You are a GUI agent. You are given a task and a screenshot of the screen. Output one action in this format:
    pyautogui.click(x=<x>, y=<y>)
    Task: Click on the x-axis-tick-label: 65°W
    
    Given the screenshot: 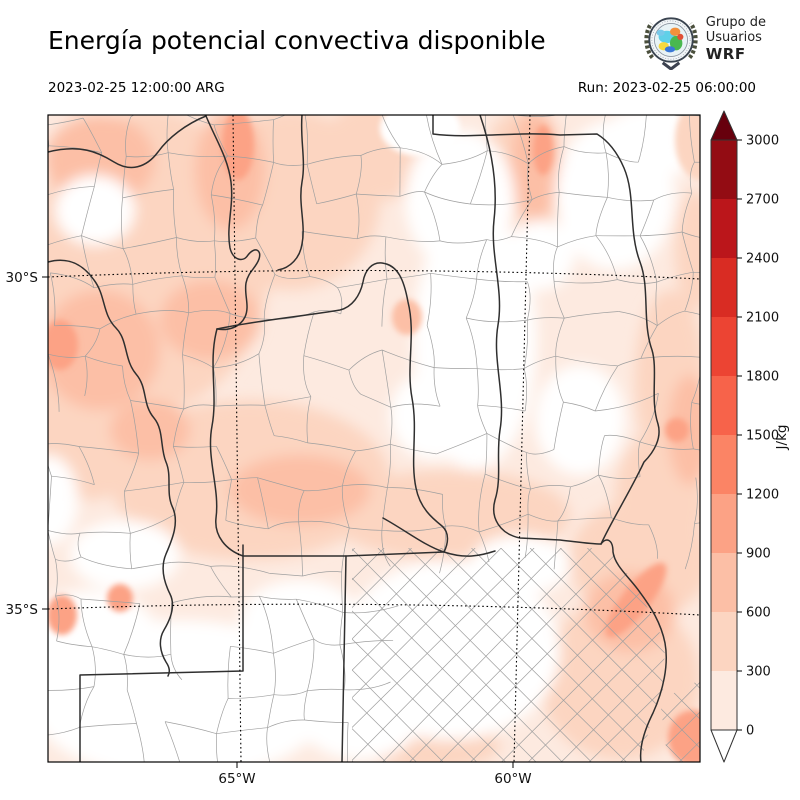 What is the action you would take?
    pyautogui.click(x=236, y=779)
    